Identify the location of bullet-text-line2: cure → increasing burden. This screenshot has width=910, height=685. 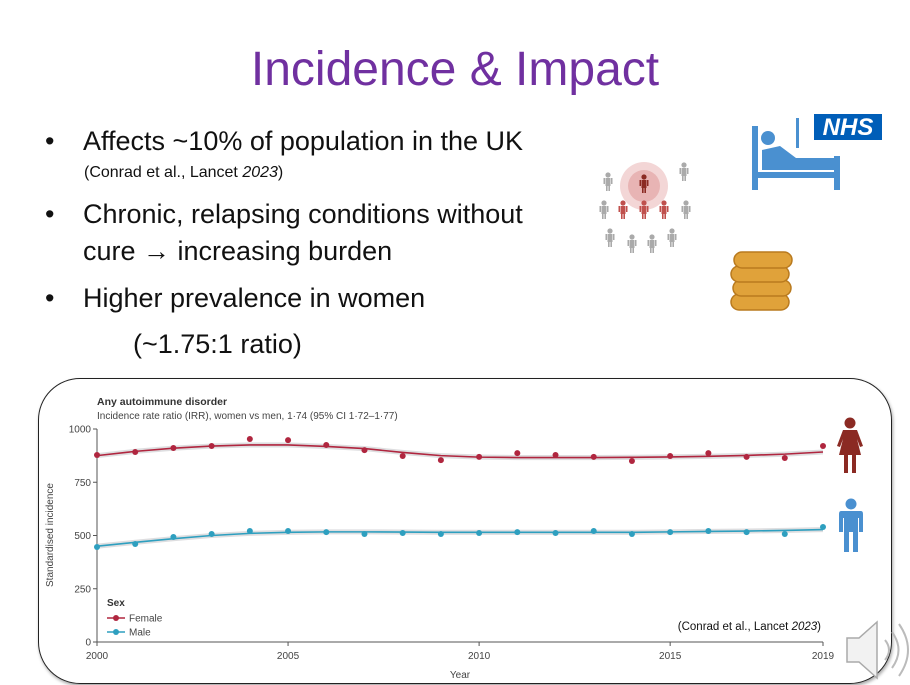
(238, 251).